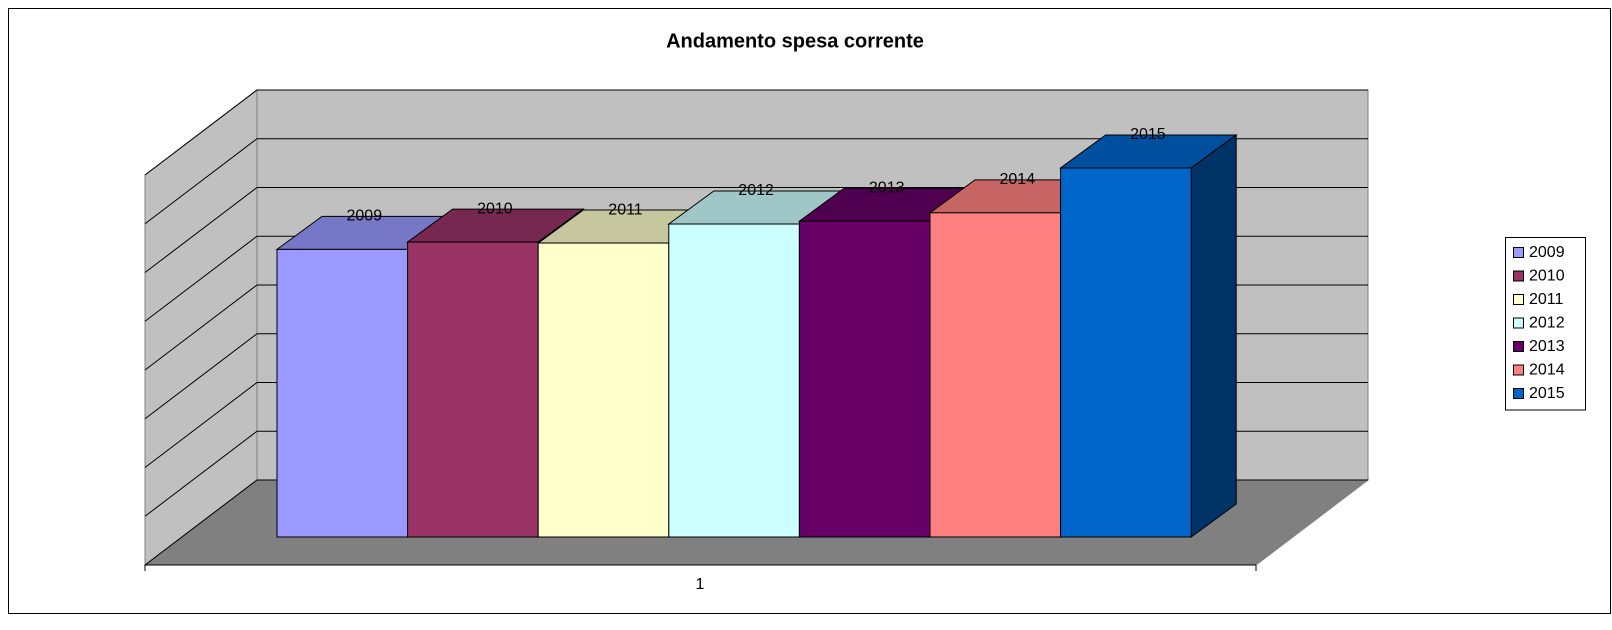 This screenshot has width=1612, height=630. Describe the element at coordinates (625, 209) in the screenshot. I see `data-label: 2011` at that location.